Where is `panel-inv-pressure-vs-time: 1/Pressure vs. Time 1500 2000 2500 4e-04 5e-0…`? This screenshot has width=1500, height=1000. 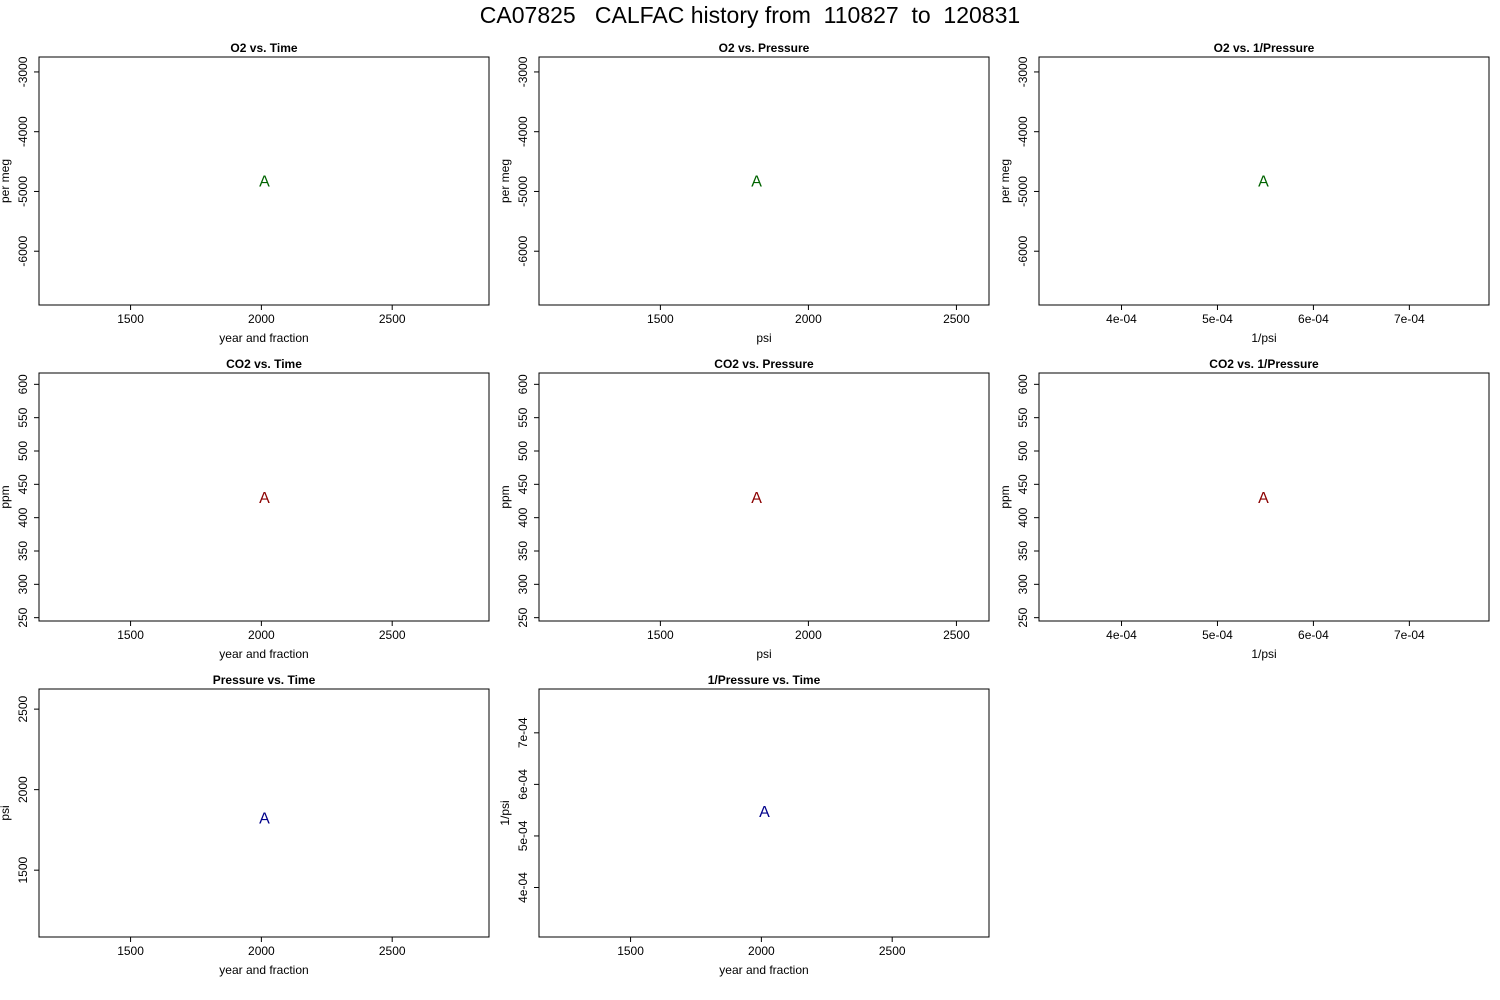
panel-inv-pressure-vs-time: 1/Pressure vs. Time 1500 2000 2500 4e-04 5e-0… is located at coordinates (749, 828).